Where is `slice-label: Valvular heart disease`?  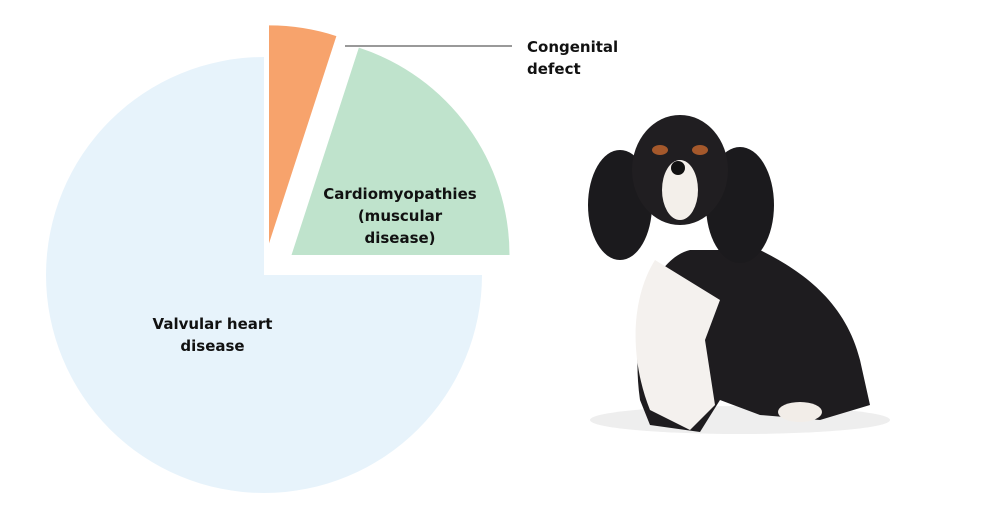
slice-label: Valvular heart disease is located at coordinates (212, 335).